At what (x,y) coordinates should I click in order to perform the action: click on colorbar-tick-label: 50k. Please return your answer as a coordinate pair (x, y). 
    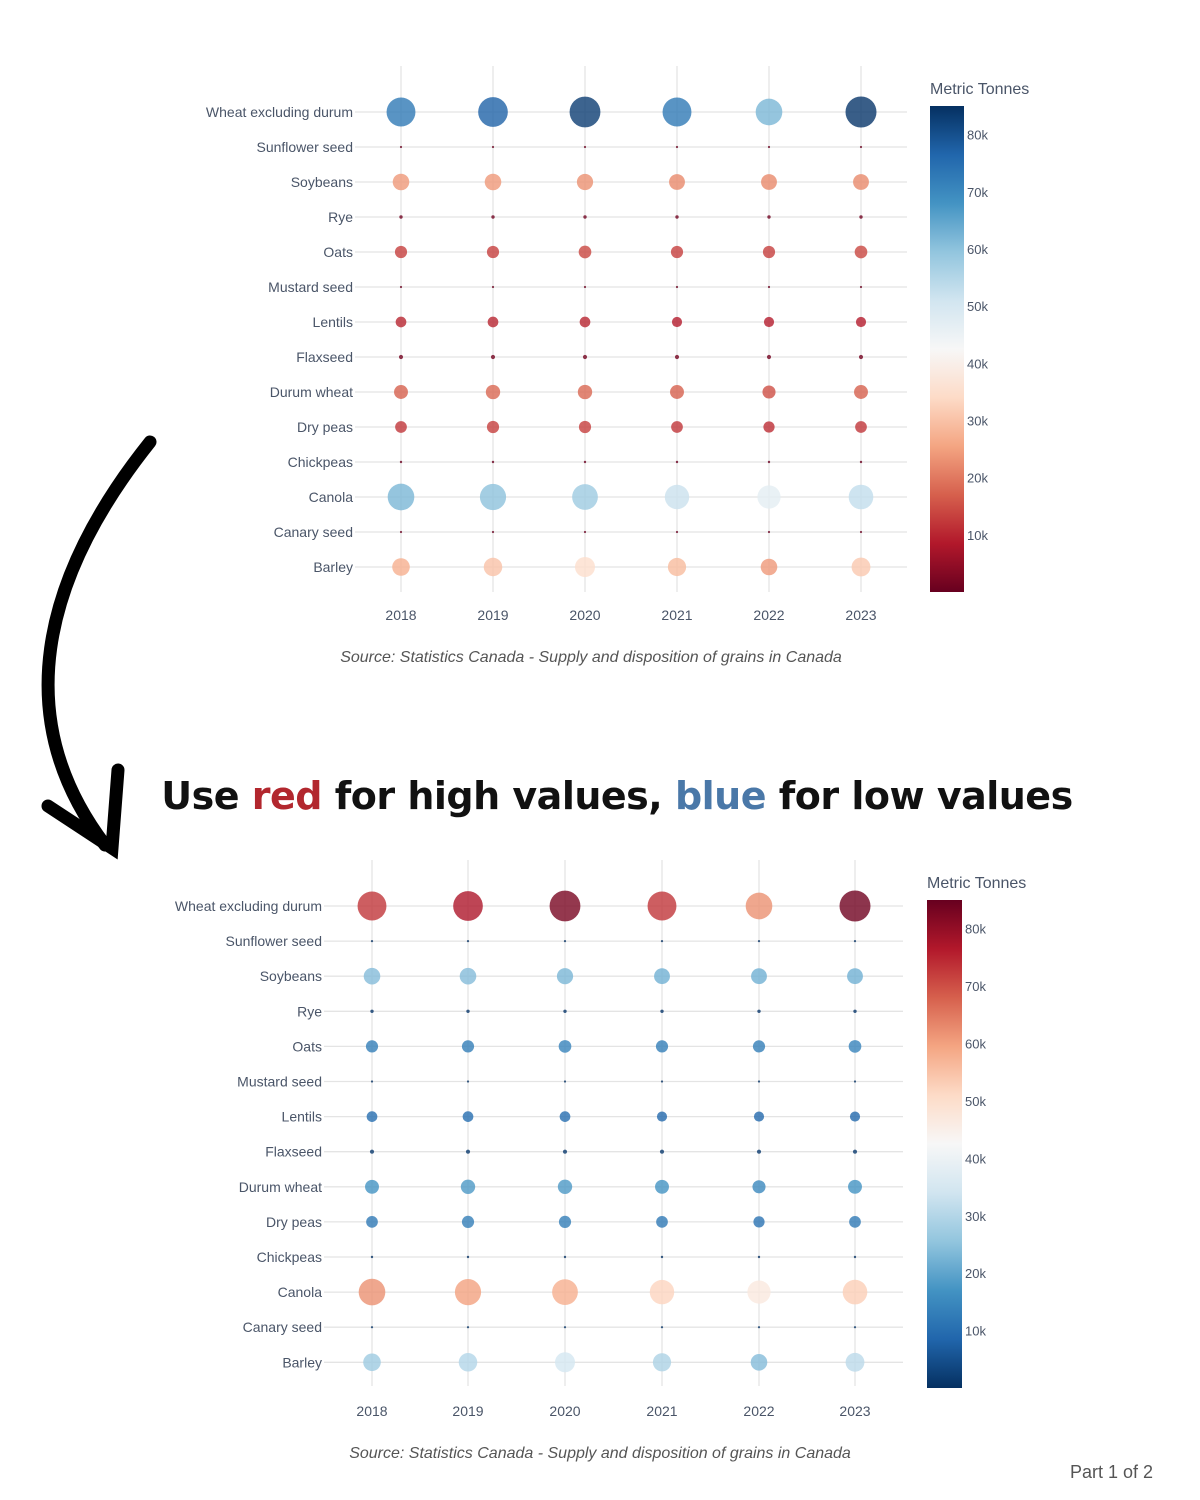
    Looking at the image, I should click on (977, 306).